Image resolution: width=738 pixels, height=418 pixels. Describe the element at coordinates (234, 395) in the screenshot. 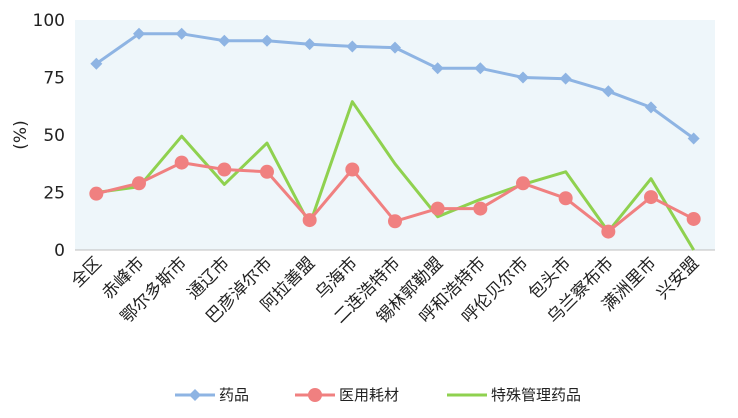

I see `legend-label: 药品` at that location.